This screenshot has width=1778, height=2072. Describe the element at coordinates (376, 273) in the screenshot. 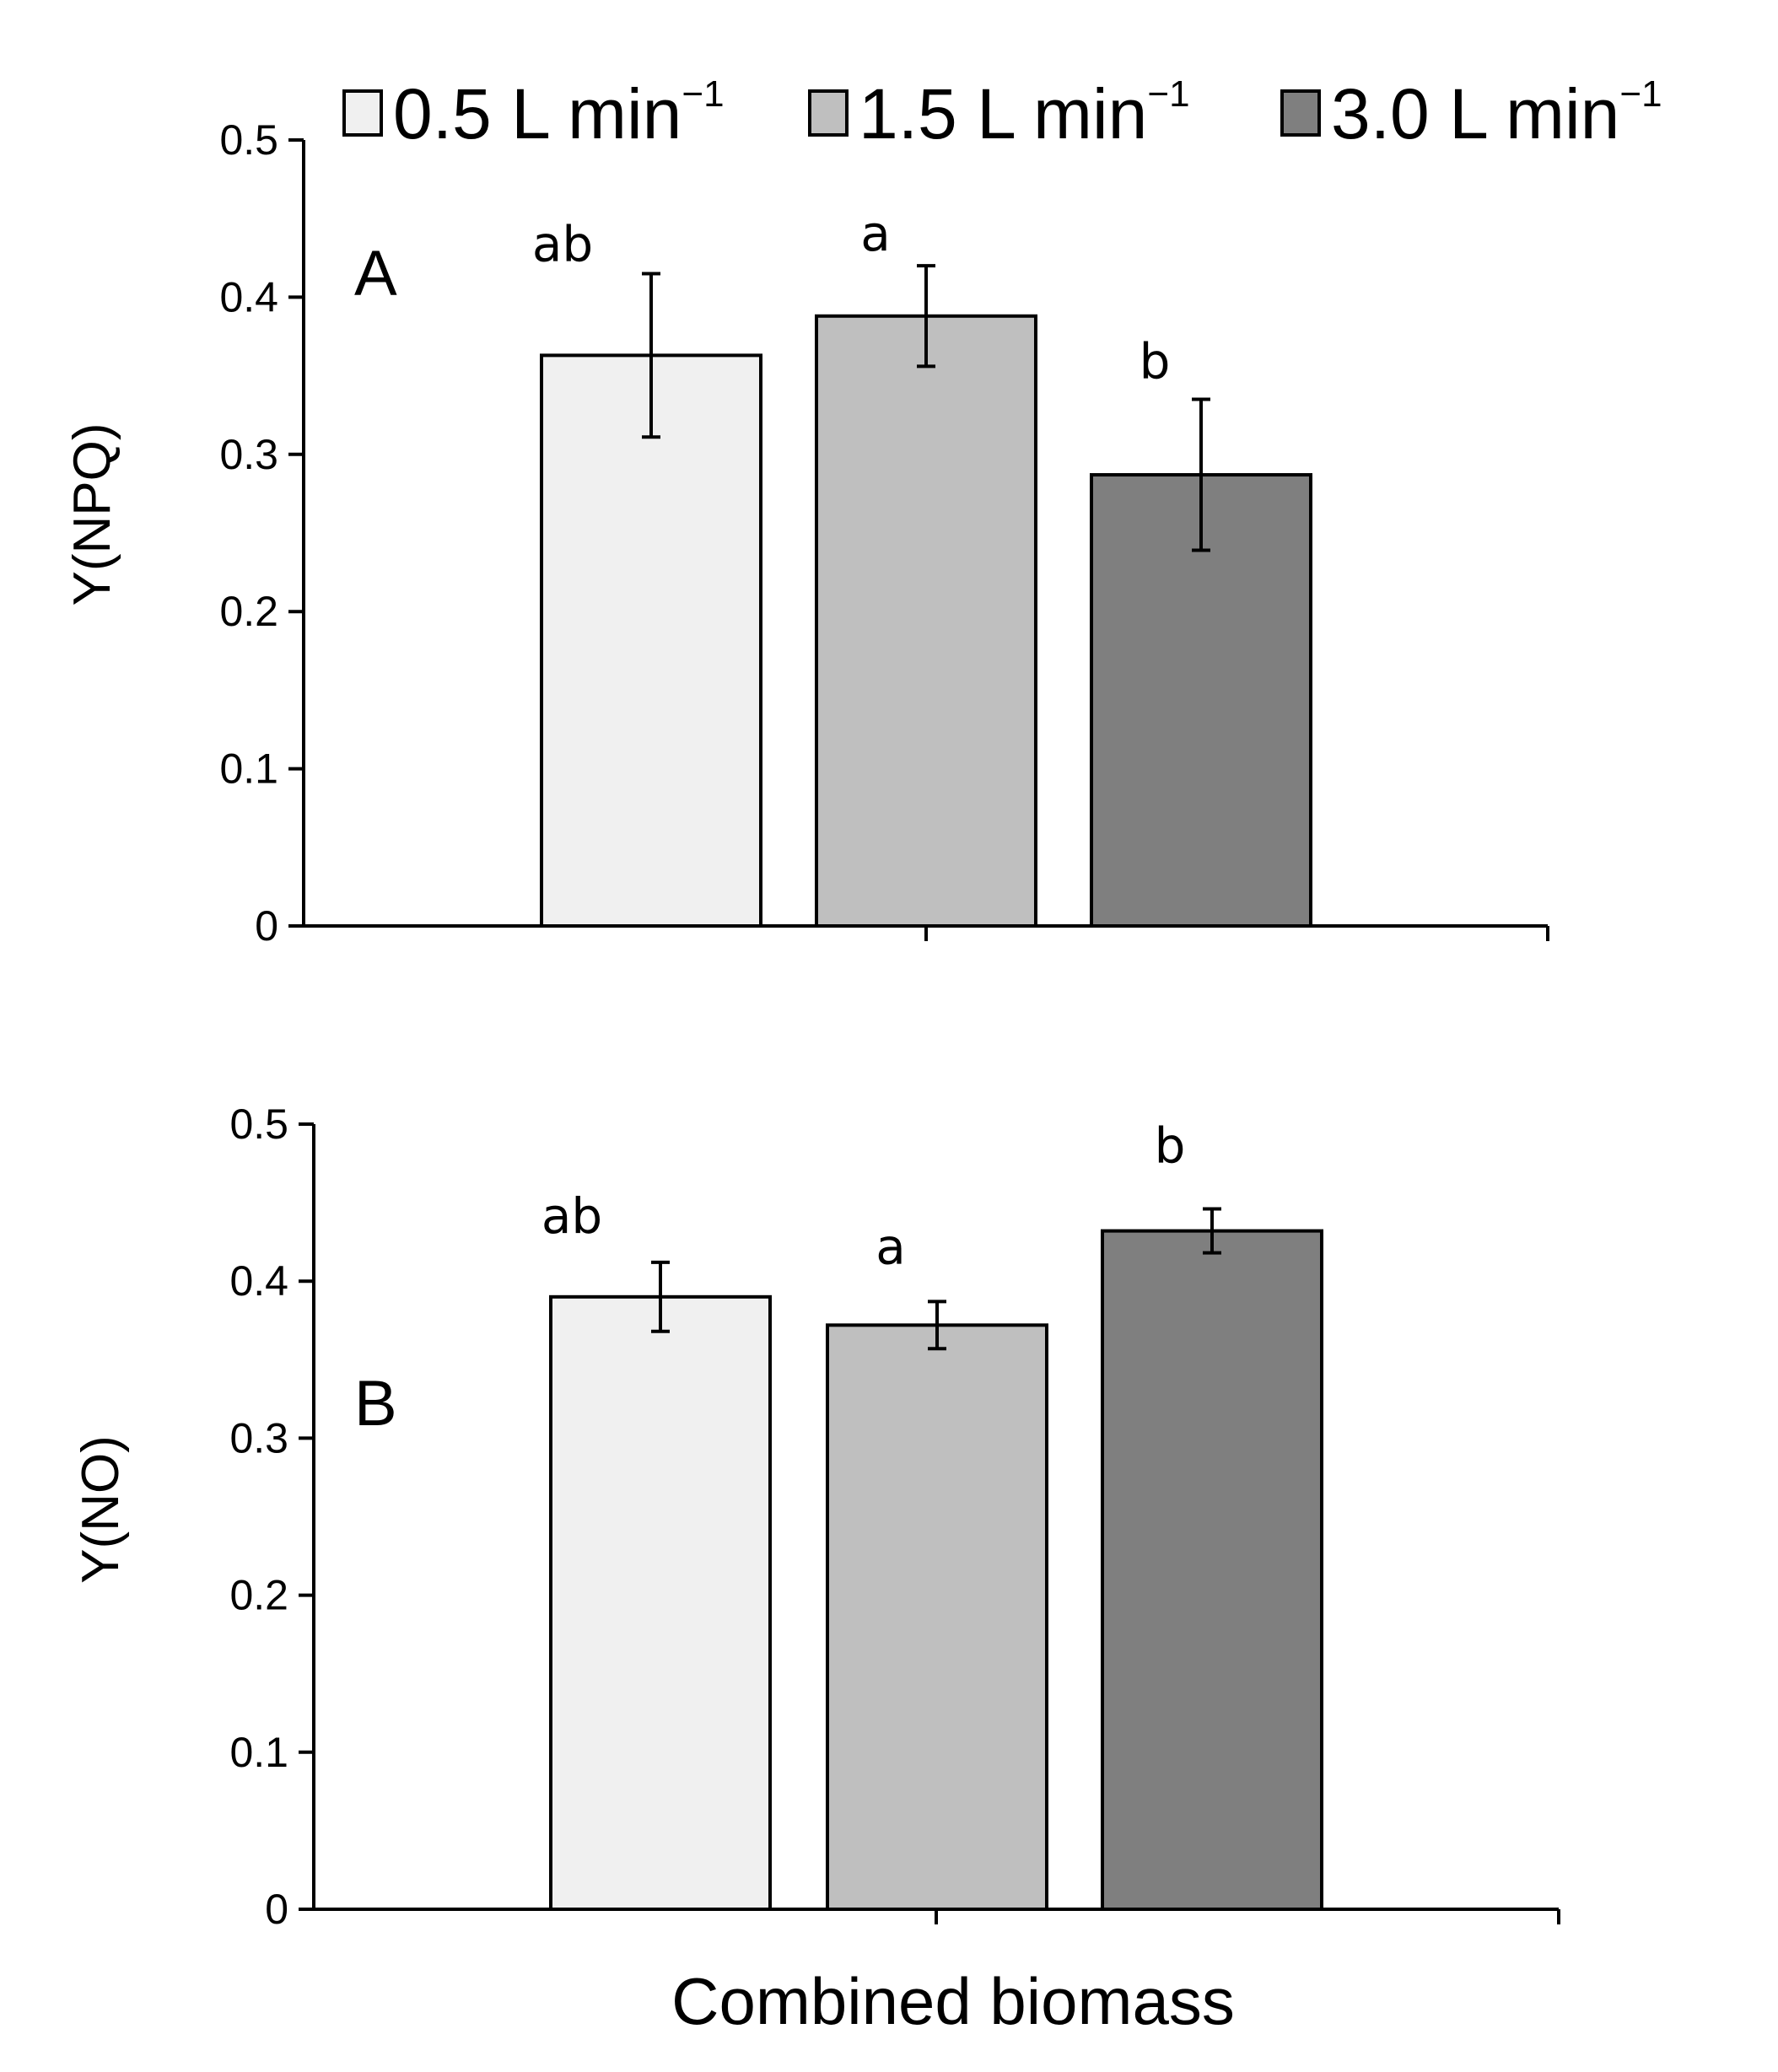

I see `panel-letter: A` at that location.